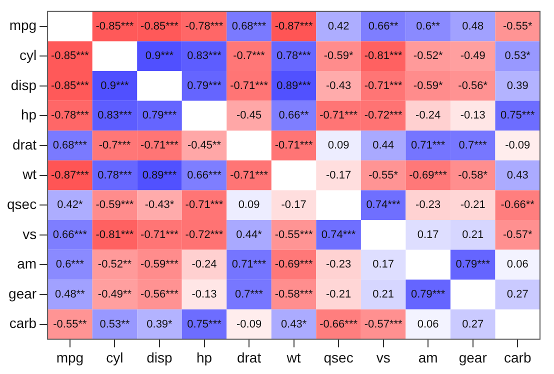 This screenshot has height=374, width=554. Describe the element at coordinates (294, 324) in the screenshot. I see `data-label: 0.43*` at that location.